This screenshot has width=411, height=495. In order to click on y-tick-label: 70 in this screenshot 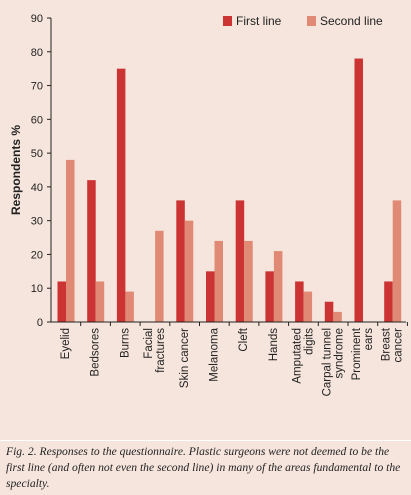, I will do `click(37, 87)`.